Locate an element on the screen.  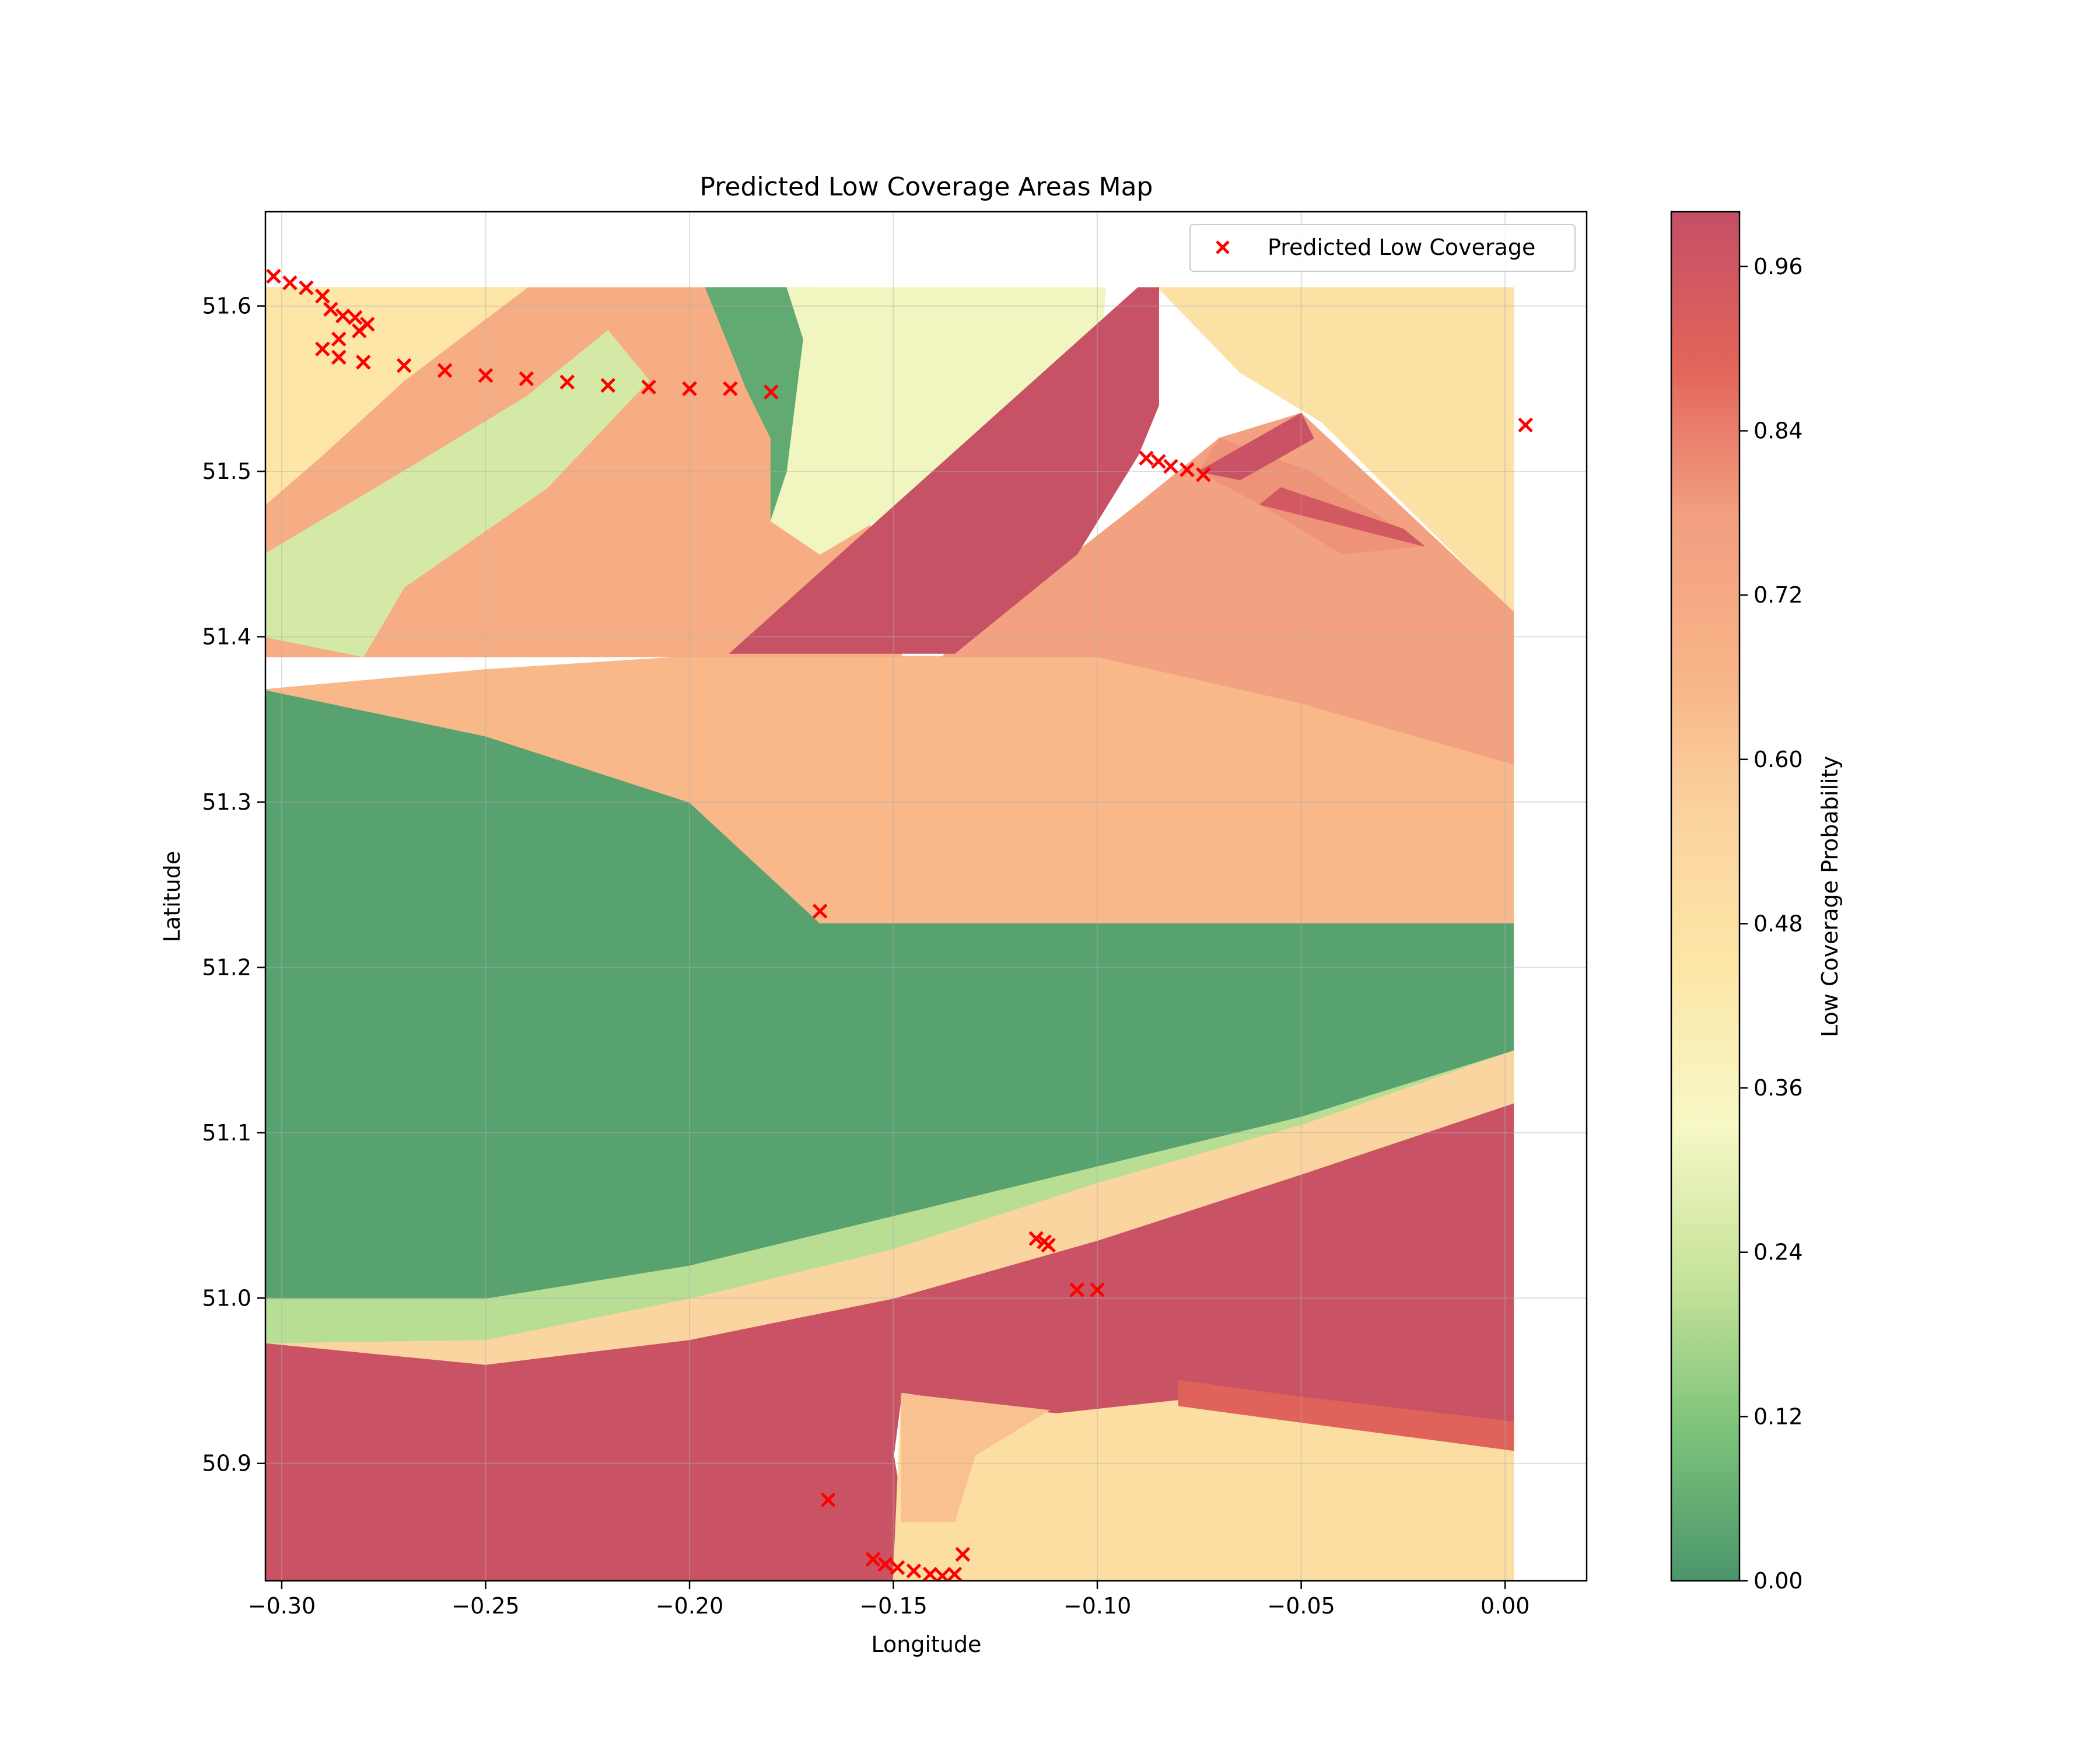
colorbar-ticks: 0.00 0.12 0.24 0.36 0.48 0.60 0.72 0.84 0.96 is located at coordinates (1771, 924).